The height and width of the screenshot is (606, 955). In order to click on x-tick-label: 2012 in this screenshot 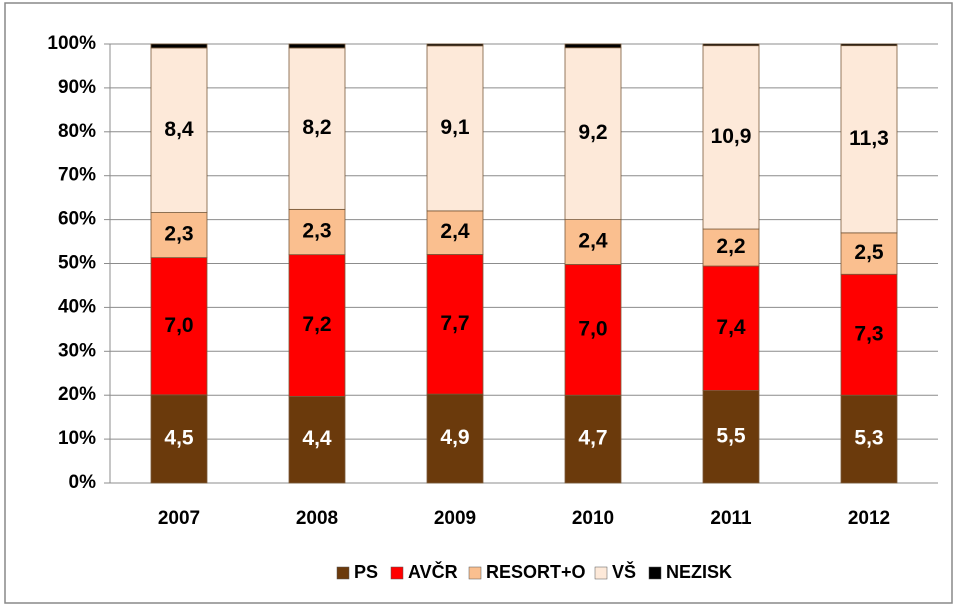, I will do `click(869, 518)`.